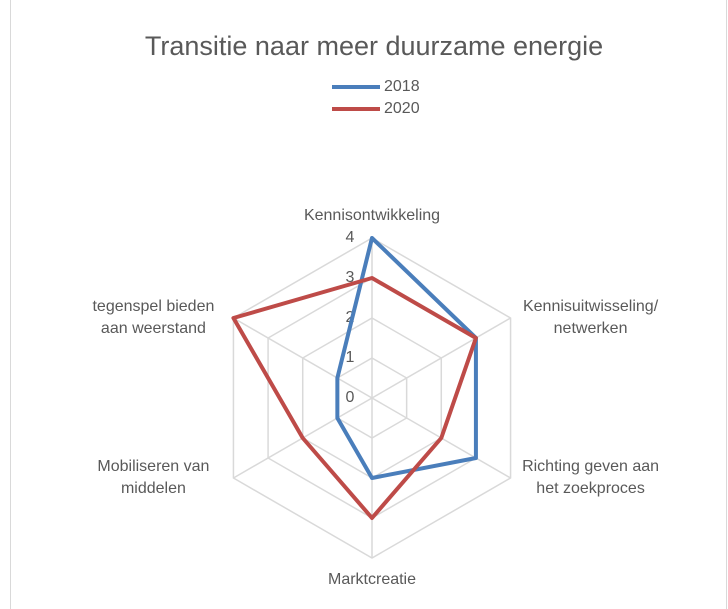 The height and width of the screenshot is (609, 728). I want to click on tick-label: 2, so click(350, 317).